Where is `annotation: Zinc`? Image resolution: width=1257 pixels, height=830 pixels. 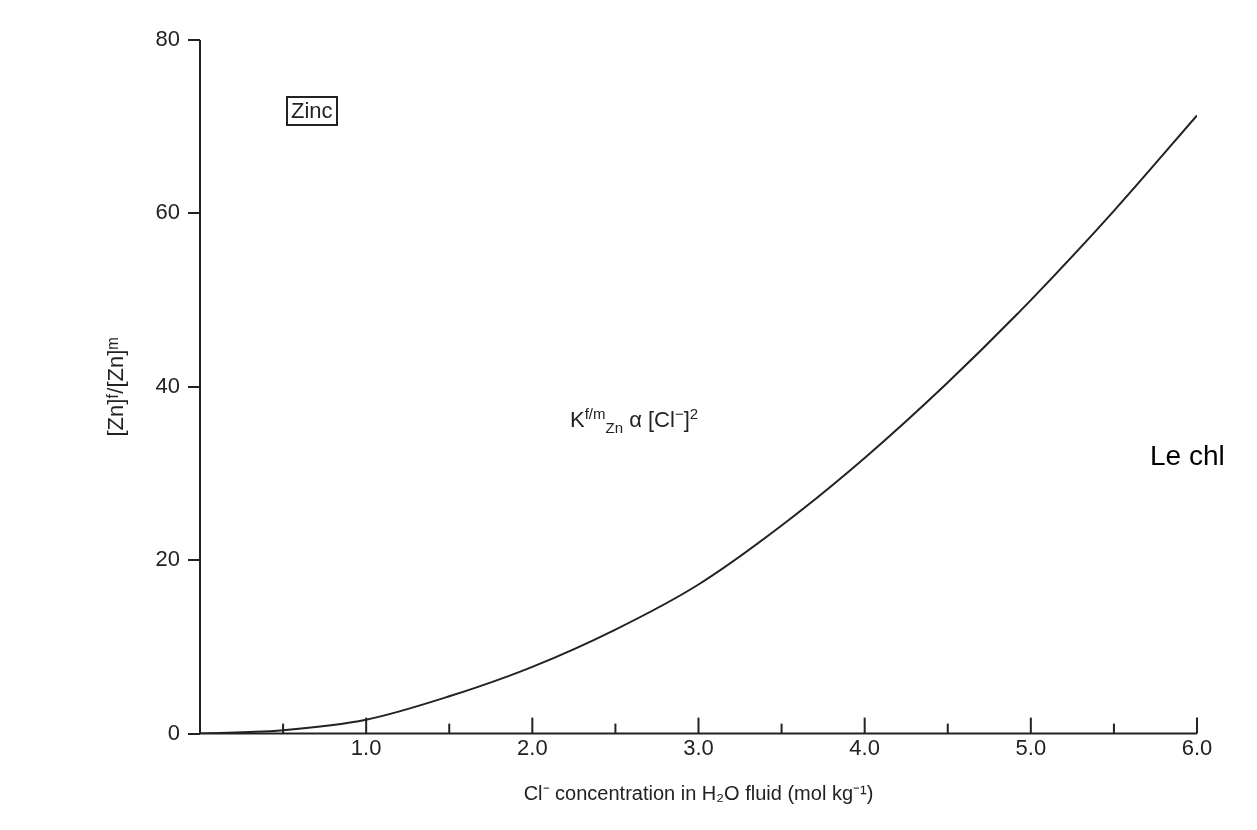 annotation: Zinc is located at coordinates (312, 111).